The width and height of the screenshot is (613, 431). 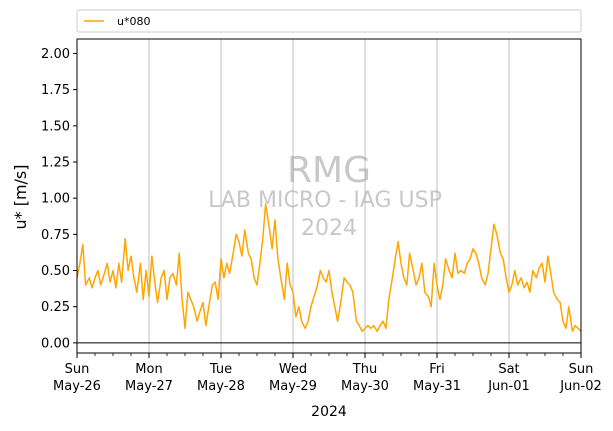 What do you see at coordinates (329, 228) in the screenshot?
I see `watermark-line-3: 2024` at bounding box center [329, 228].